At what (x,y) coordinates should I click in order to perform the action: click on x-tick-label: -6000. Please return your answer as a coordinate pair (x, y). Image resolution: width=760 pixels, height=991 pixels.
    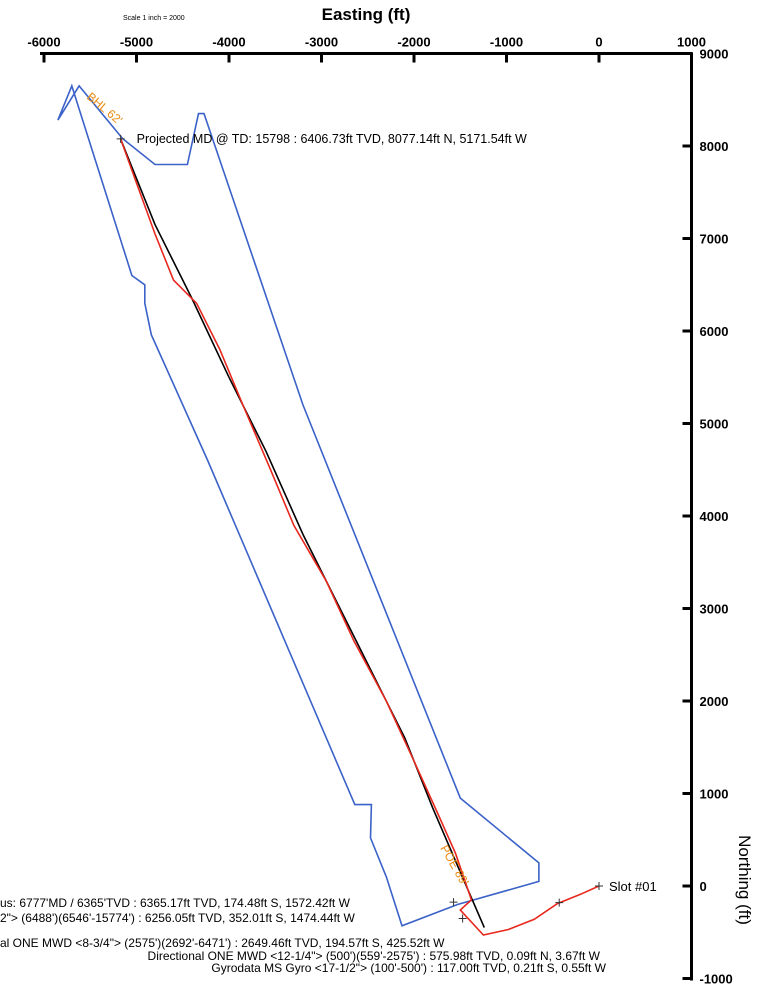
    Looking at the image, I should click on (43, 42).